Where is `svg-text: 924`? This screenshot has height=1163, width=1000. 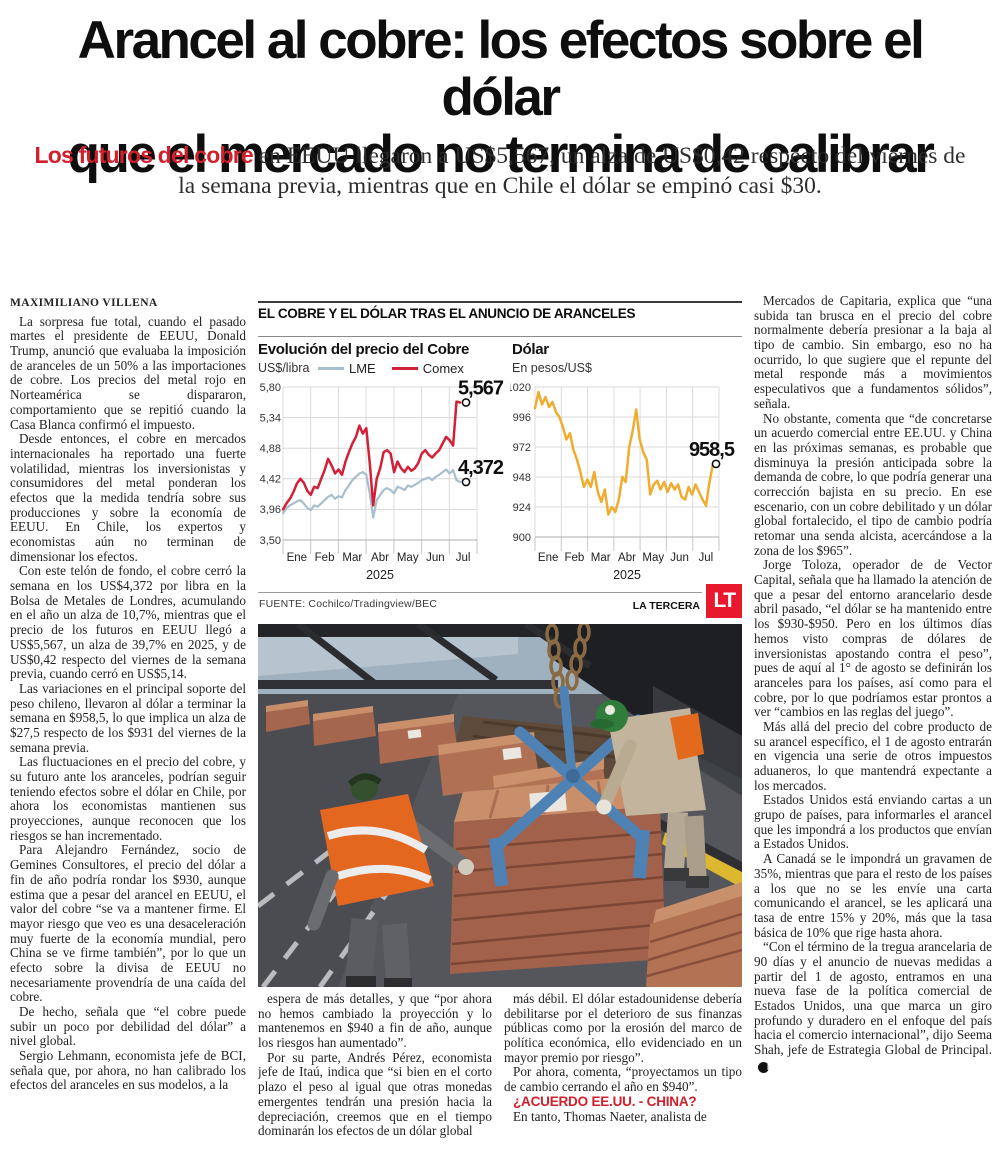 svg-text: 924 is located at coordinates (522, 508).